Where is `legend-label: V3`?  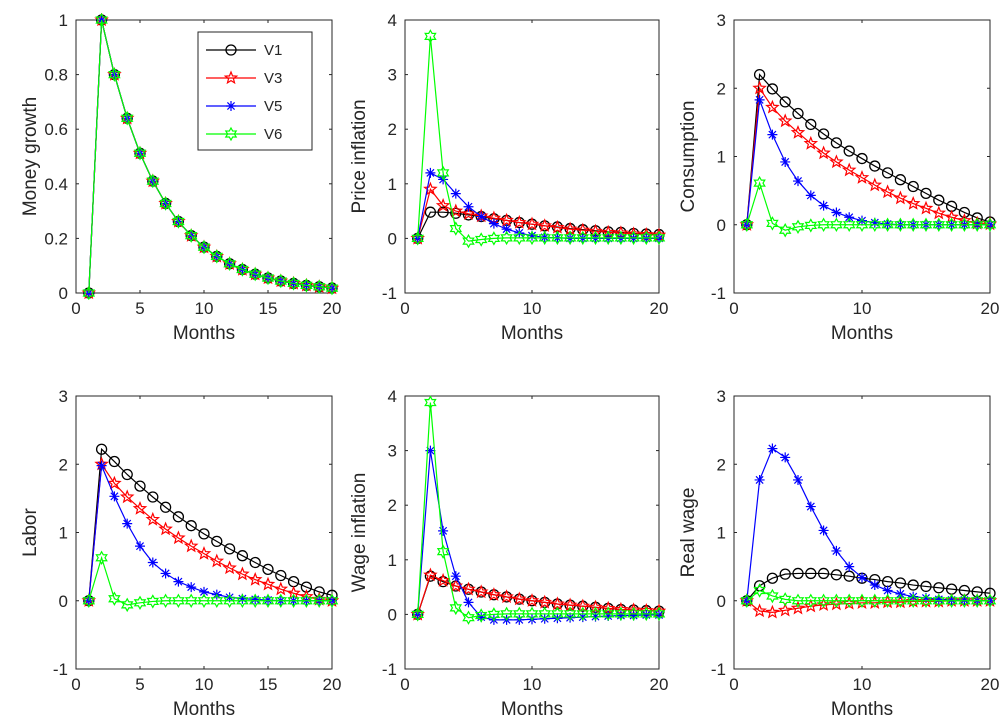
legend-label: V3 is located at coordinates (273, 78).